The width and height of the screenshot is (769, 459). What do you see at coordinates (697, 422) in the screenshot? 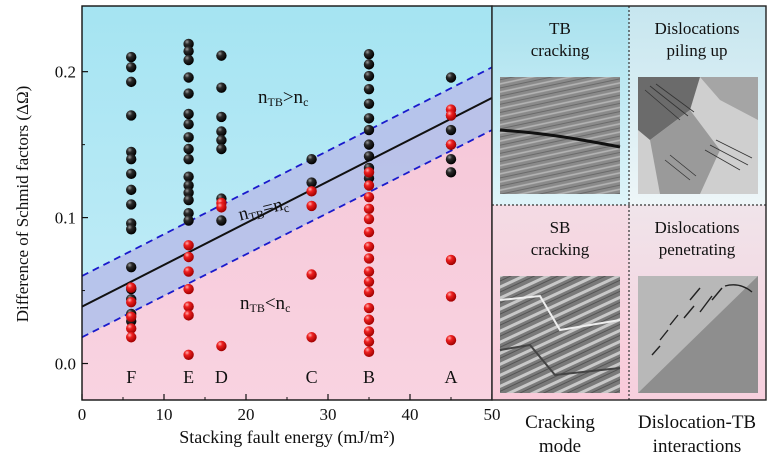
I see `caption-dislocation-tb-line1: Dislocation-TB` at bounding box center [697, 422].